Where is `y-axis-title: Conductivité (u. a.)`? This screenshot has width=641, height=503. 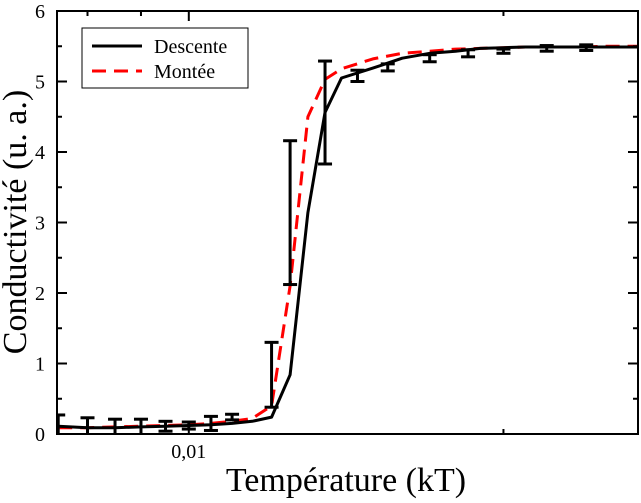 y-axis-title: Conductivité (u. a.) is located at coordinates (17, 222).